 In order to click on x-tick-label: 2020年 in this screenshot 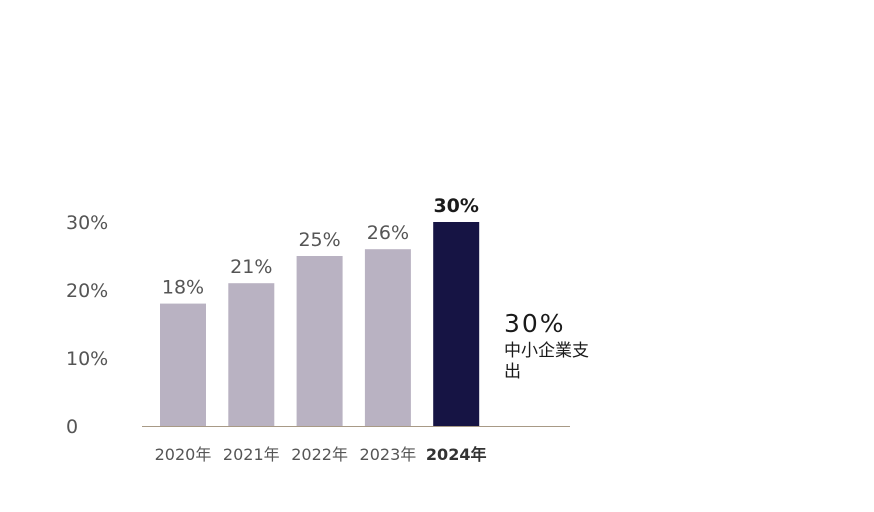, I will do `click(183, 454)`.